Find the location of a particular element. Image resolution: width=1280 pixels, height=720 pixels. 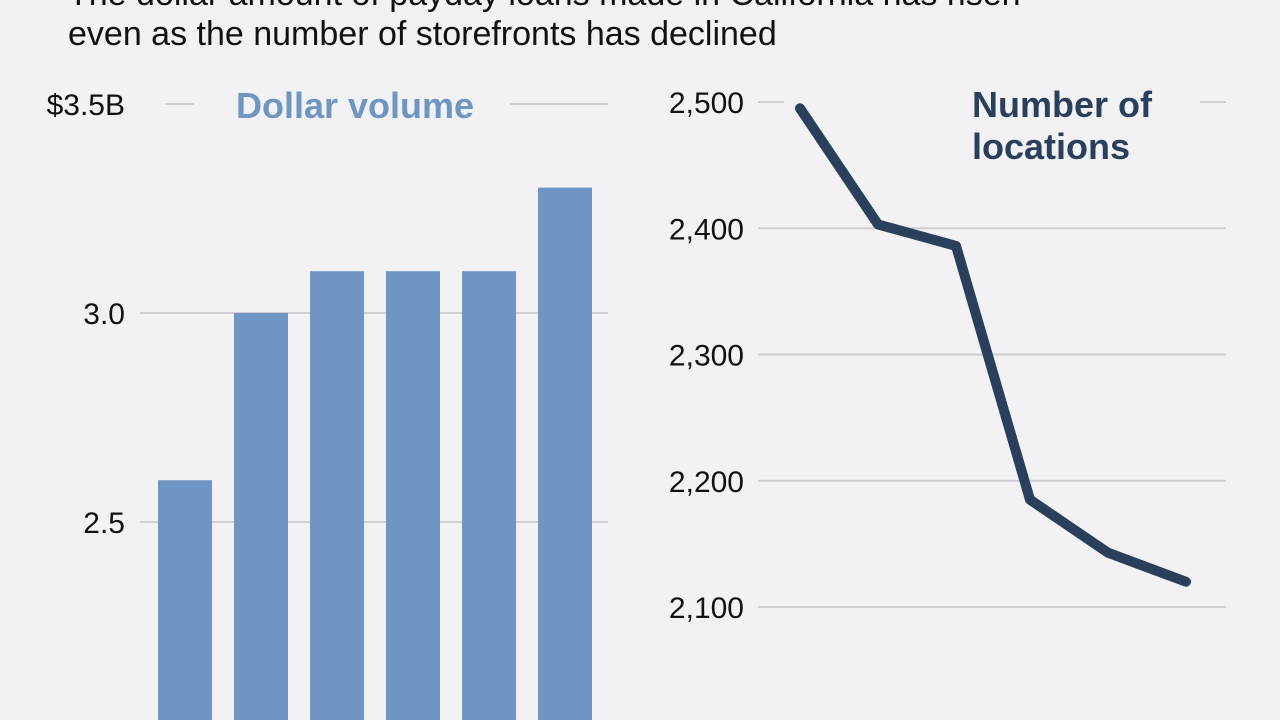

line-y-tick-label: 2,300 is located at coordinates (706, 356).